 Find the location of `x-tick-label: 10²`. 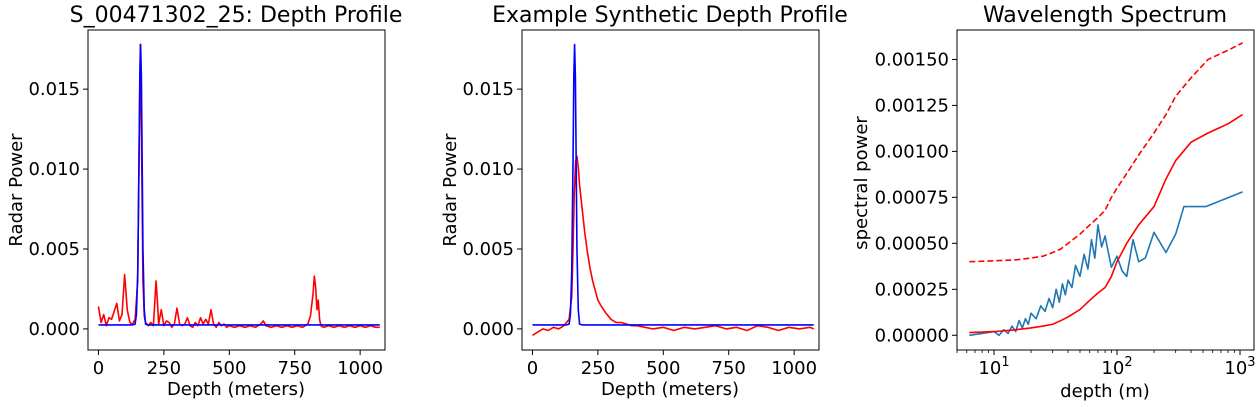

x-tick-label: 10² is located at coordinates (1116, 367).